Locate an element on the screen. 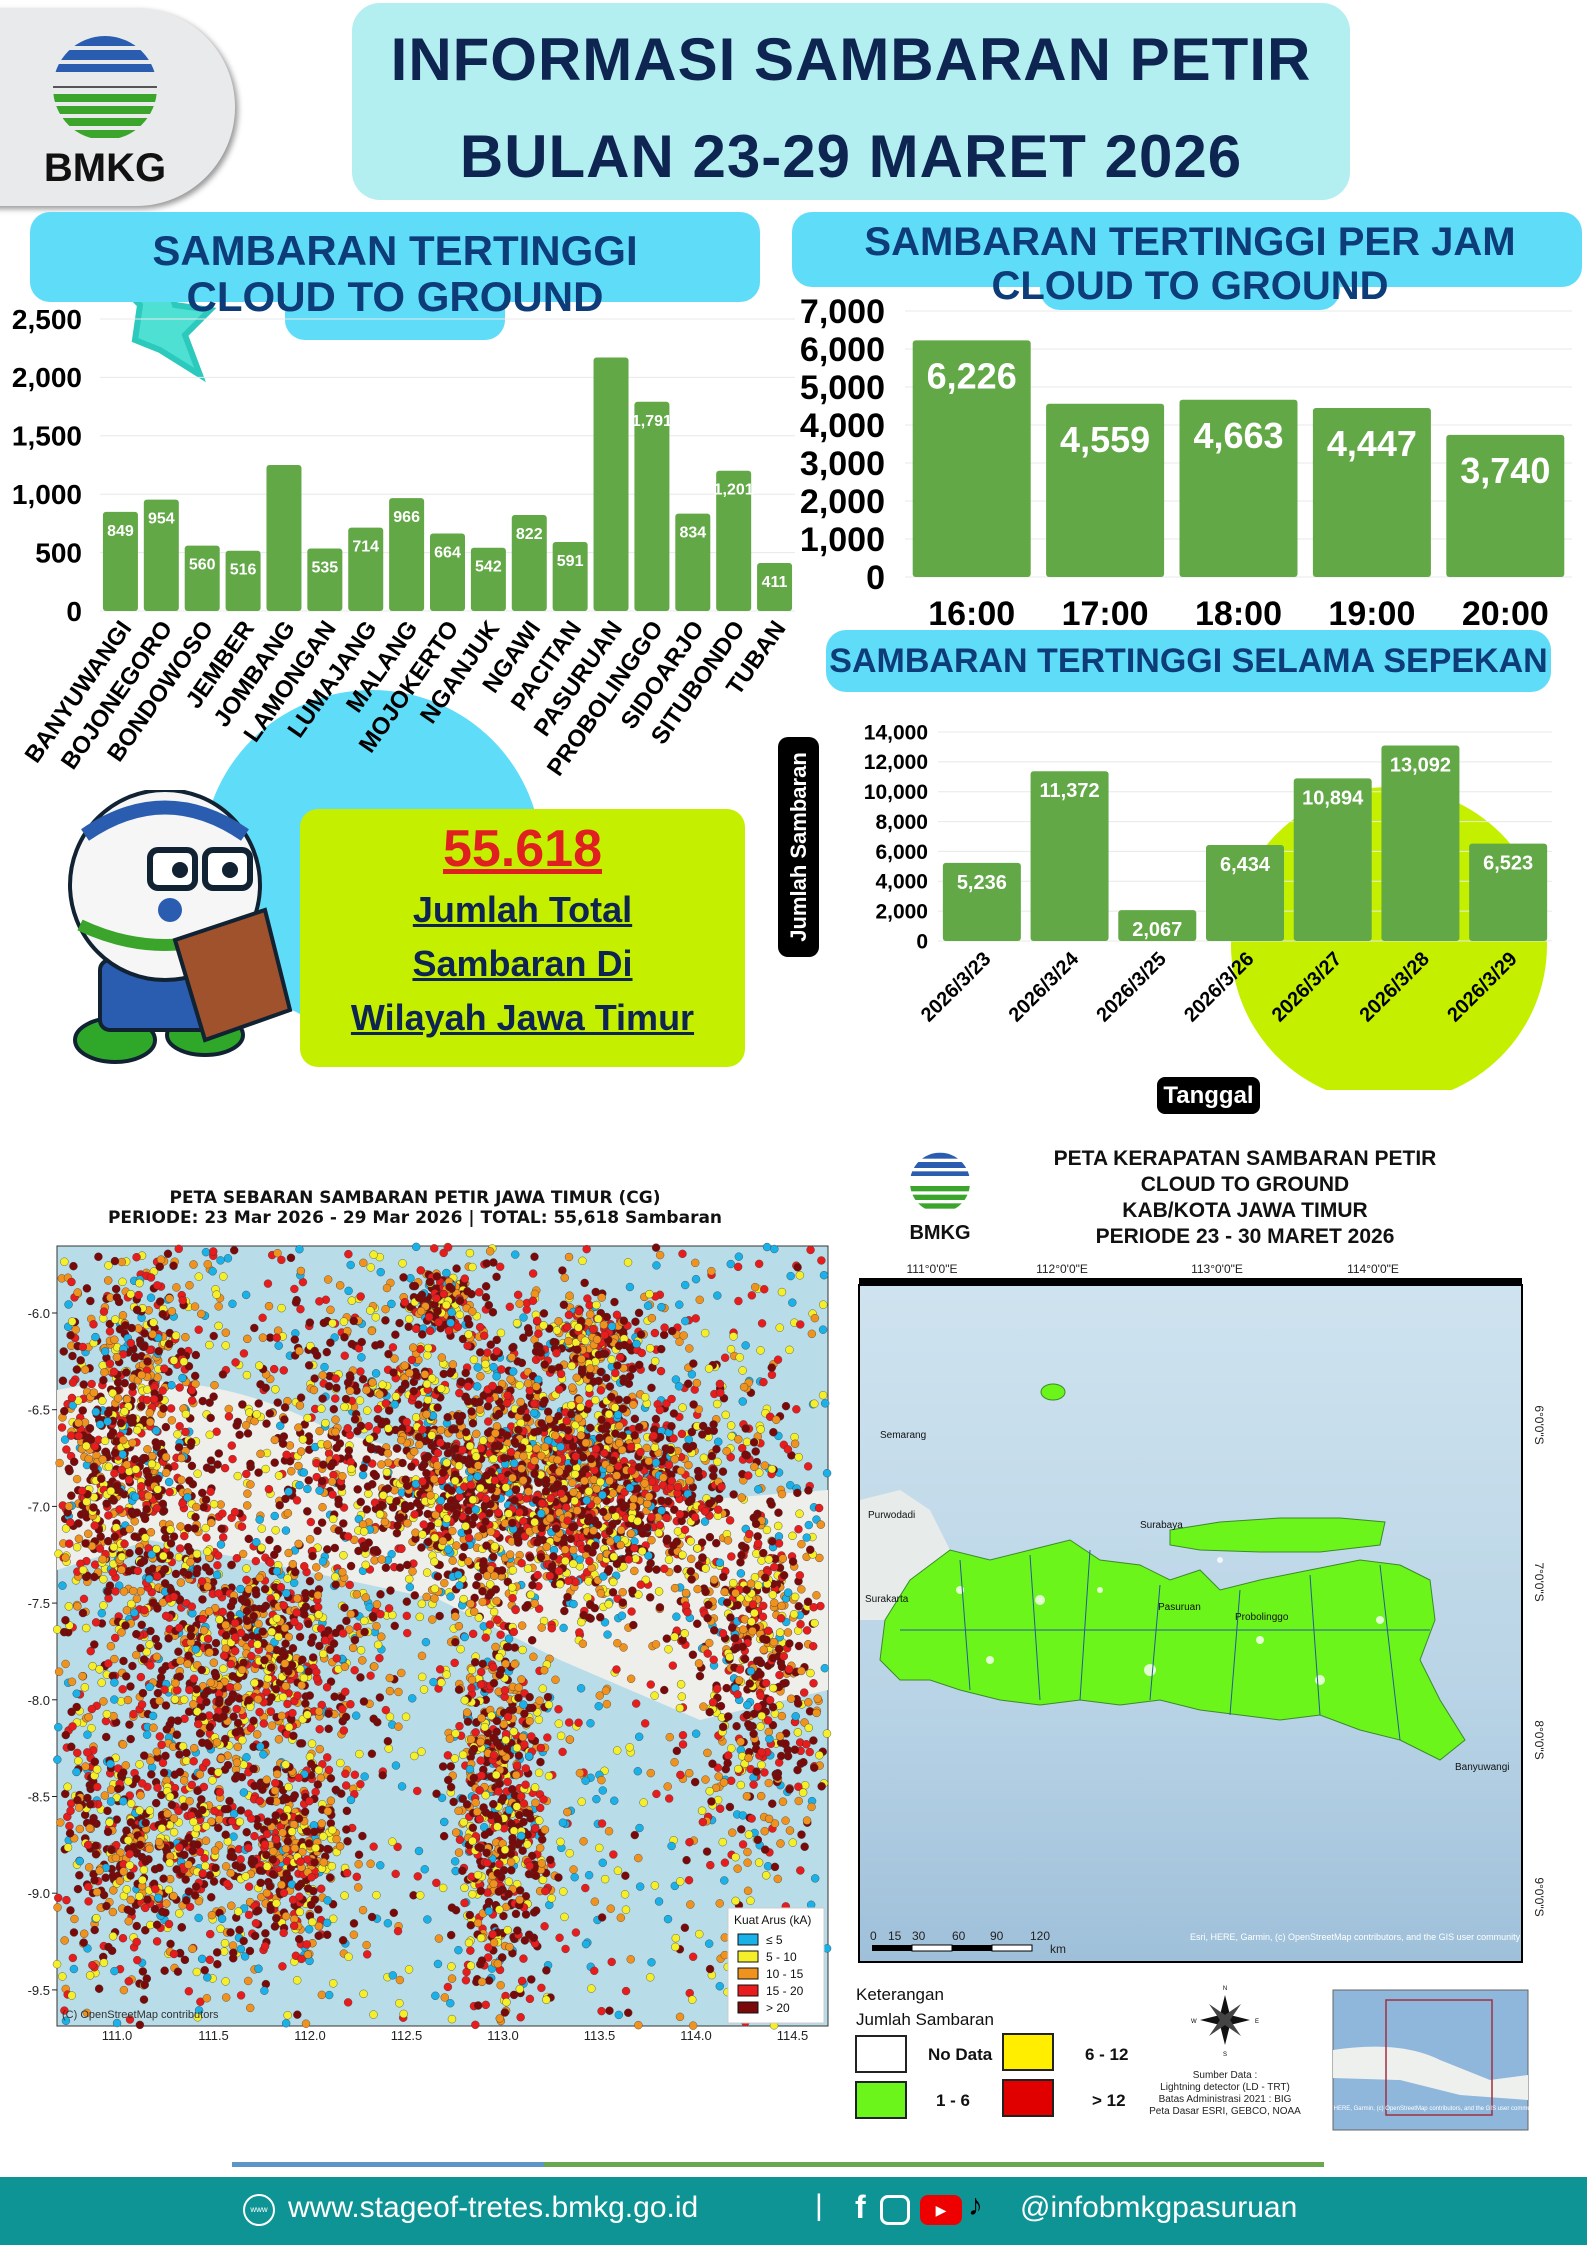 This screenshot has width=1587, height=2245. chart1-data-label: 822 is located at coordinates (529, 534).